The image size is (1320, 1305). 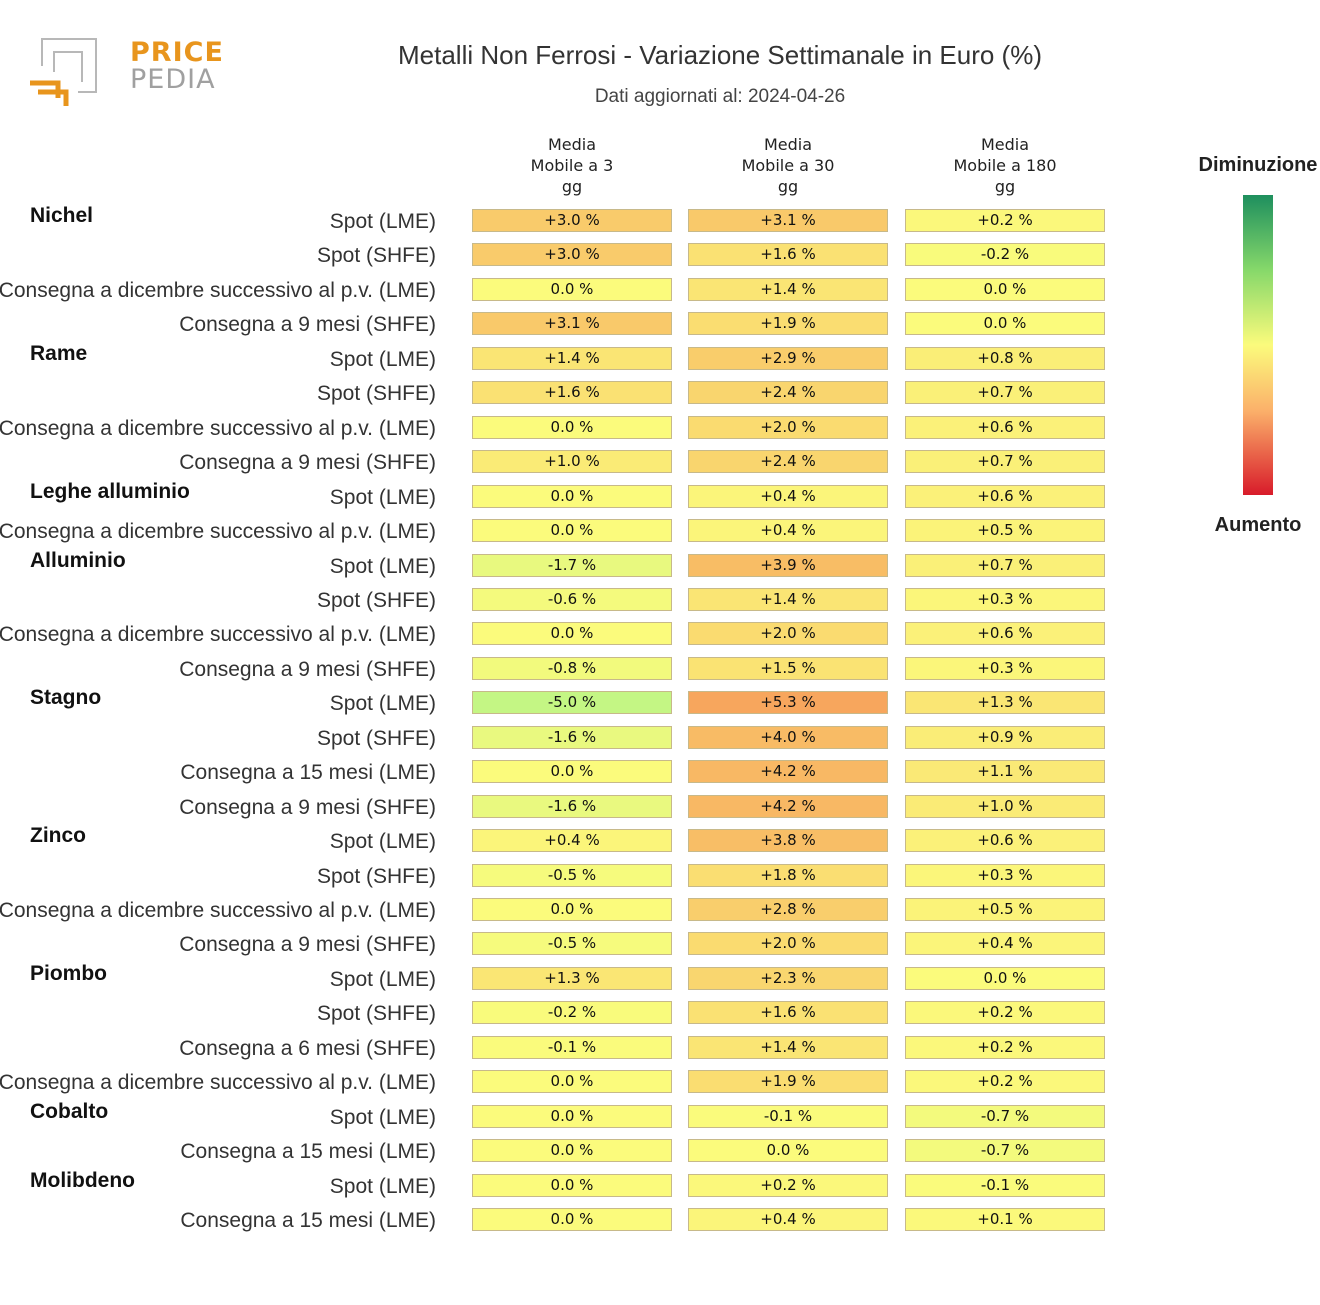 What do you see at coordinates (788, 978) in the screenshot?
I see `heatmap-cell: +2.3 %` at bounding box center [788, 978].